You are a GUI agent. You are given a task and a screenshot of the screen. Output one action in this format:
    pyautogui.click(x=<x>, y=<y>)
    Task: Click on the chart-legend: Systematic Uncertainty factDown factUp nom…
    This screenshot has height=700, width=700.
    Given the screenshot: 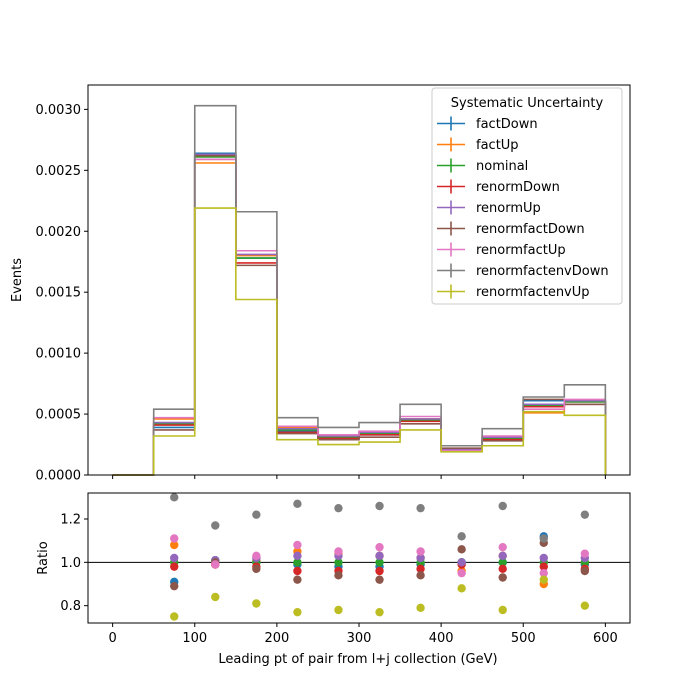 What is the action you would take?
    pyautogui.click(x=527, y=196)
    